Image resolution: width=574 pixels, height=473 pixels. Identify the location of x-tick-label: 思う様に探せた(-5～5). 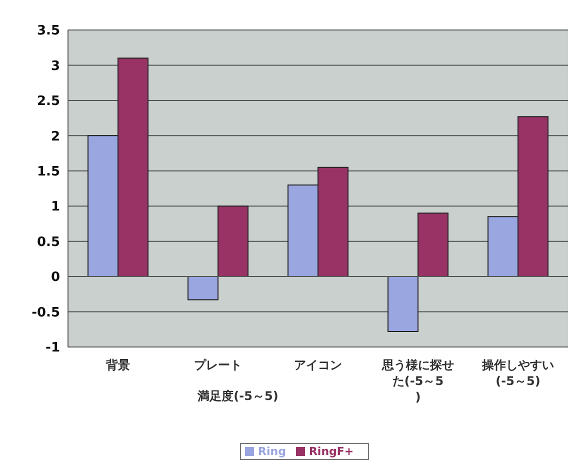
(417, 381).